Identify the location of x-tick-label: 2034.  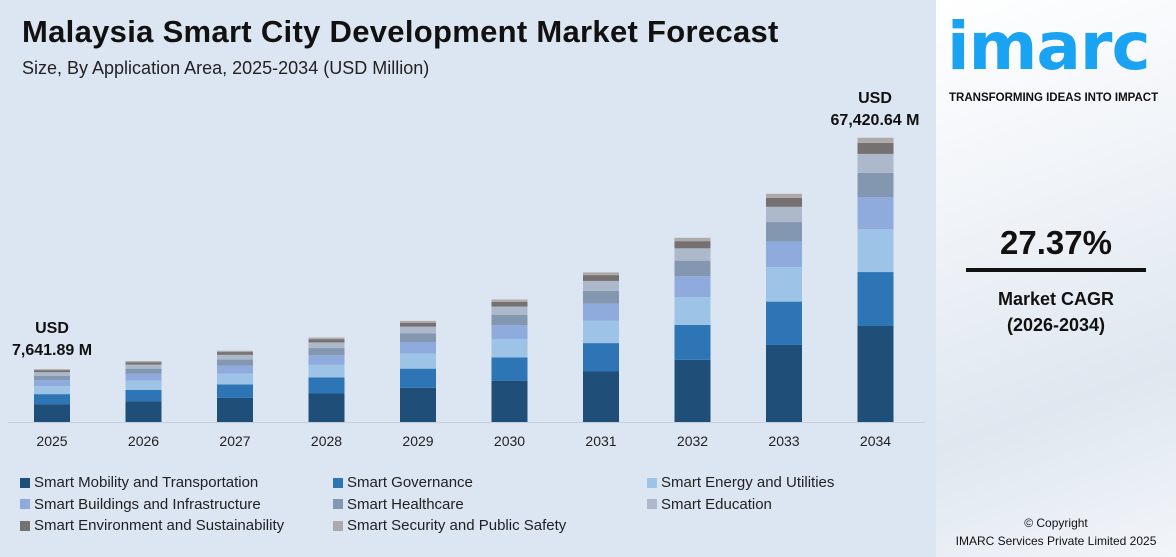
(875, 441).